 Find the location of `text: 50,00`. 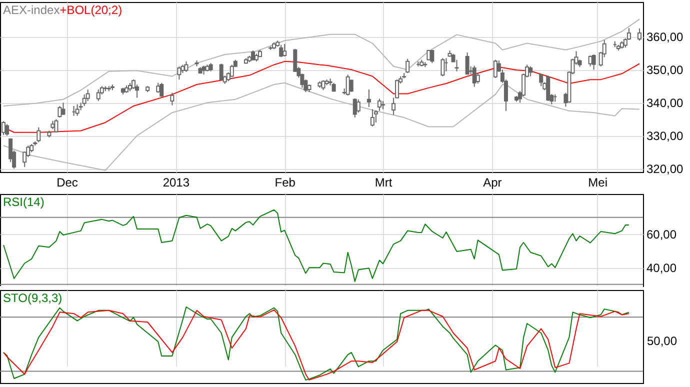

text: 50,00 is located at coordinates (662, 341).